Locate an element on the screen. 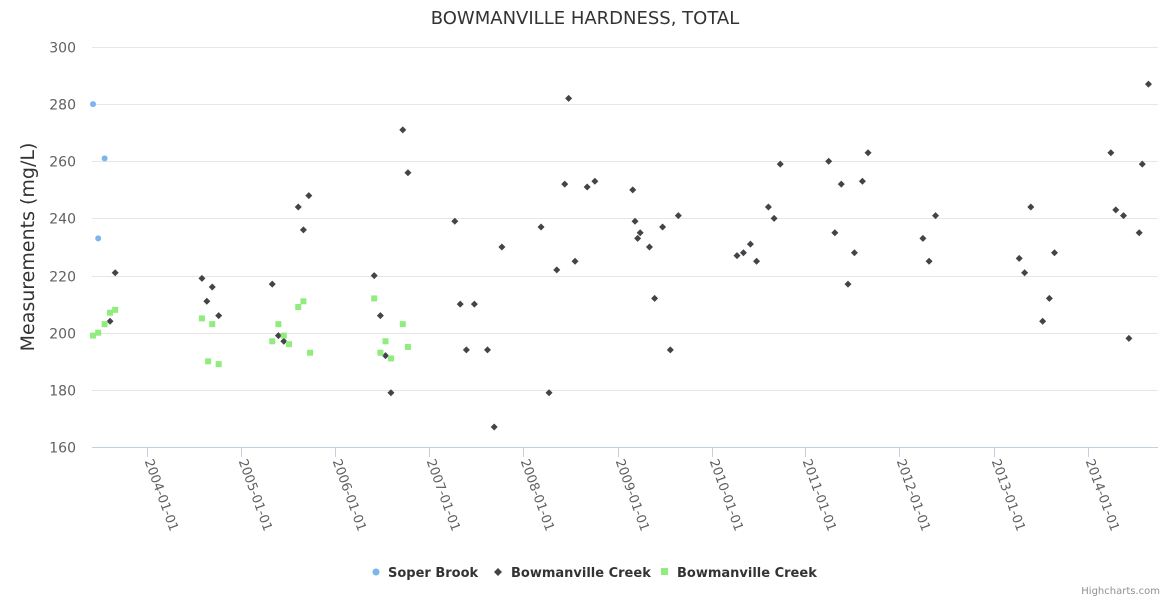 Image resolution: width=1170 pixels, height=600 pixels. credits-link: Highcharts.com is located at coordinates (1120, 591).